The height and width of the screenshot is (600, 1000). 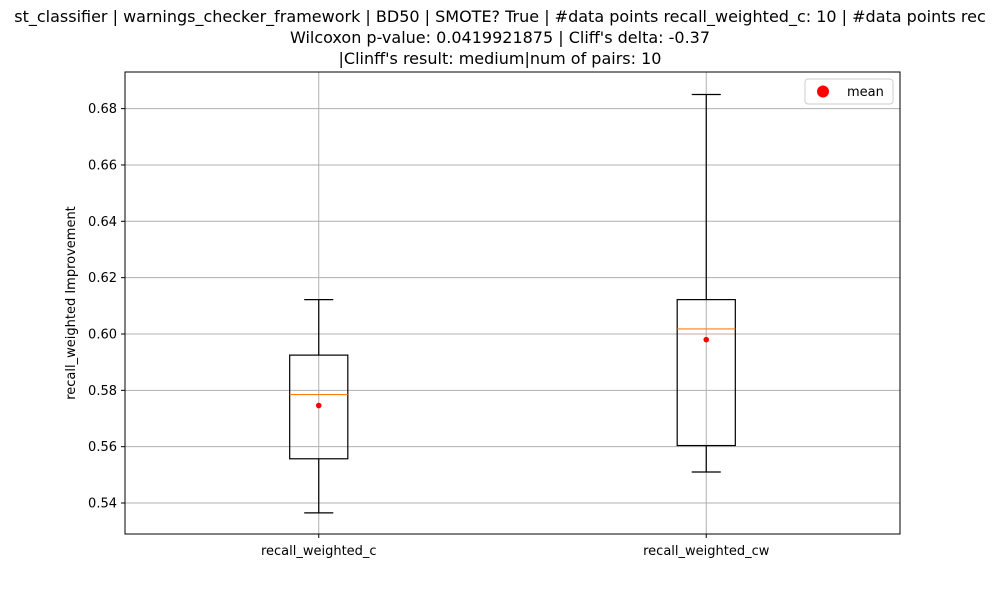 I want to click on legend: mean, so click(x=849, y=91).